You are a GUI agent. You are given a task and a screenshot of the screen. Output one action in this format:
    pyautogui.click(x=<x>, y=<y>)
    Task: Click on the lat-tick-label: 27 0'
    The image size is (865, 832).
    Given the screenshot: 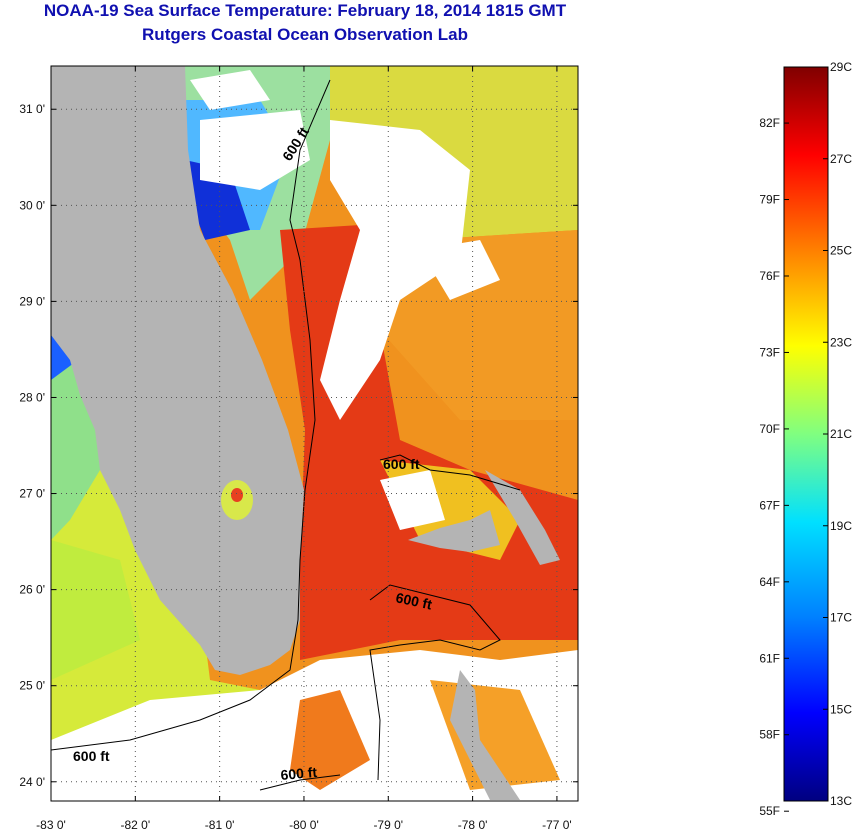 What is the action you would take?
    pyautogui.click(x=32, y=494)
    